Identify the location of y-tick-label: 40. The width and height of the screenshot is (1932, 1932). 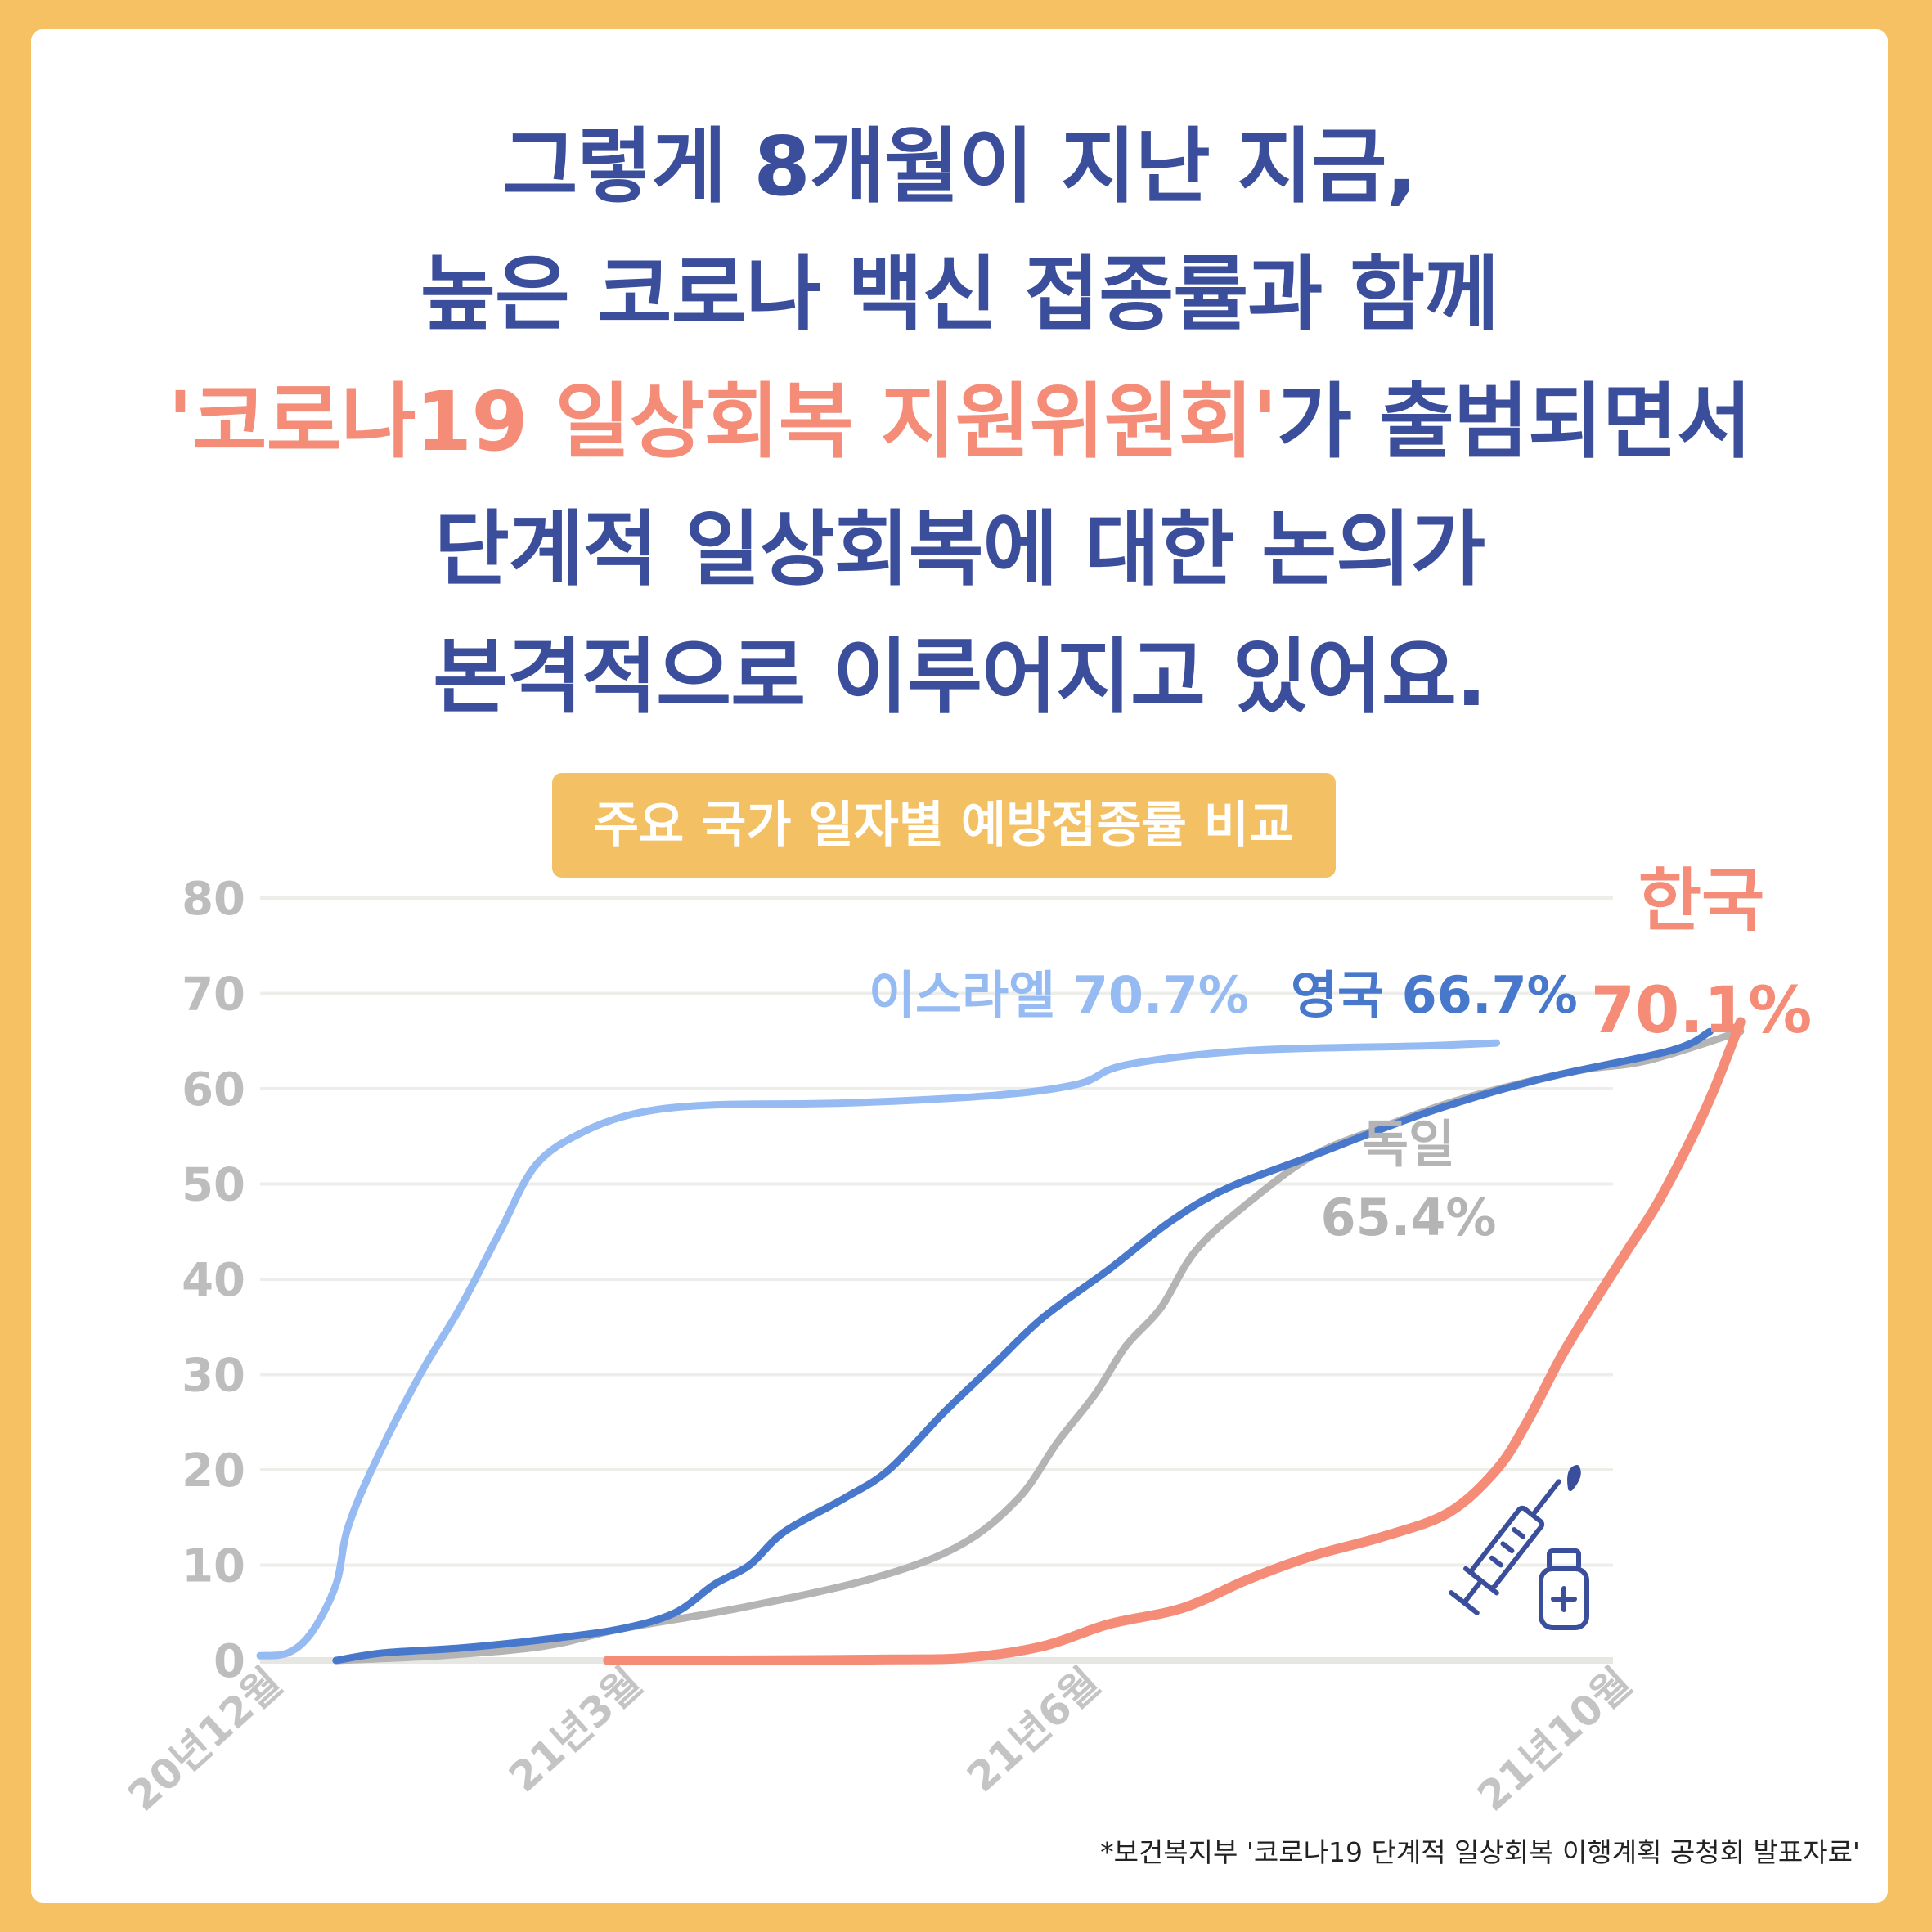
(214, 1280).